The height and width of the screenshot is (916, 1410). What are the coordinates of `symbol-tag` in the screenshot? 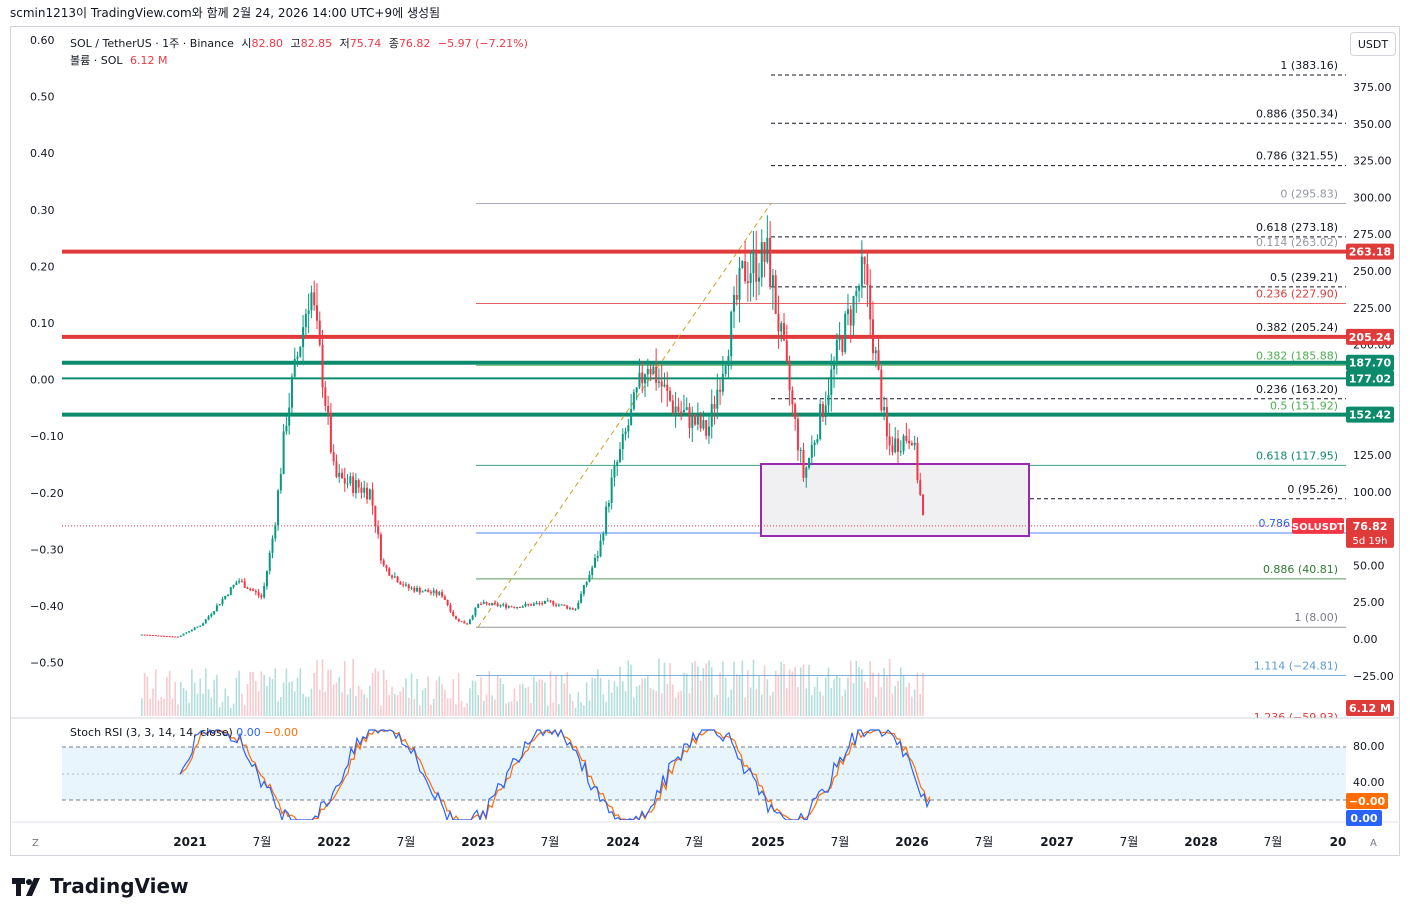 It's located at (1318, 525).